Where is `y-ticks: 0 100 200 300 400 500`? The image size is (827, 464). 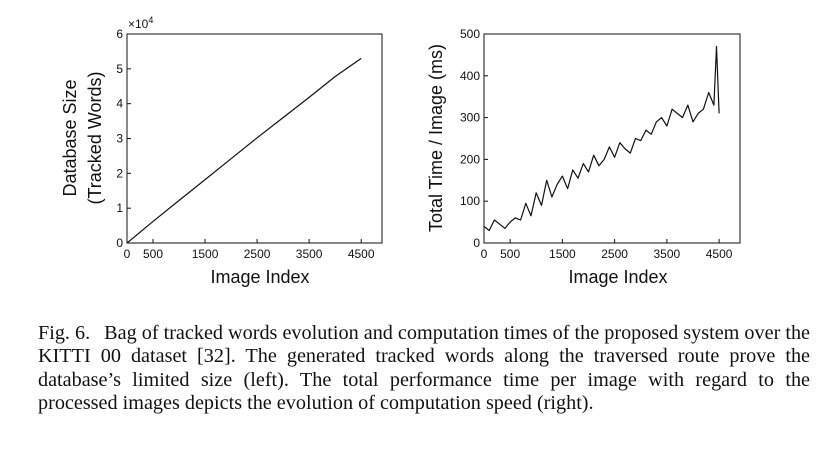
y-ticks: 0 100 200 300 400 500 is located at coordinates (474, 138).